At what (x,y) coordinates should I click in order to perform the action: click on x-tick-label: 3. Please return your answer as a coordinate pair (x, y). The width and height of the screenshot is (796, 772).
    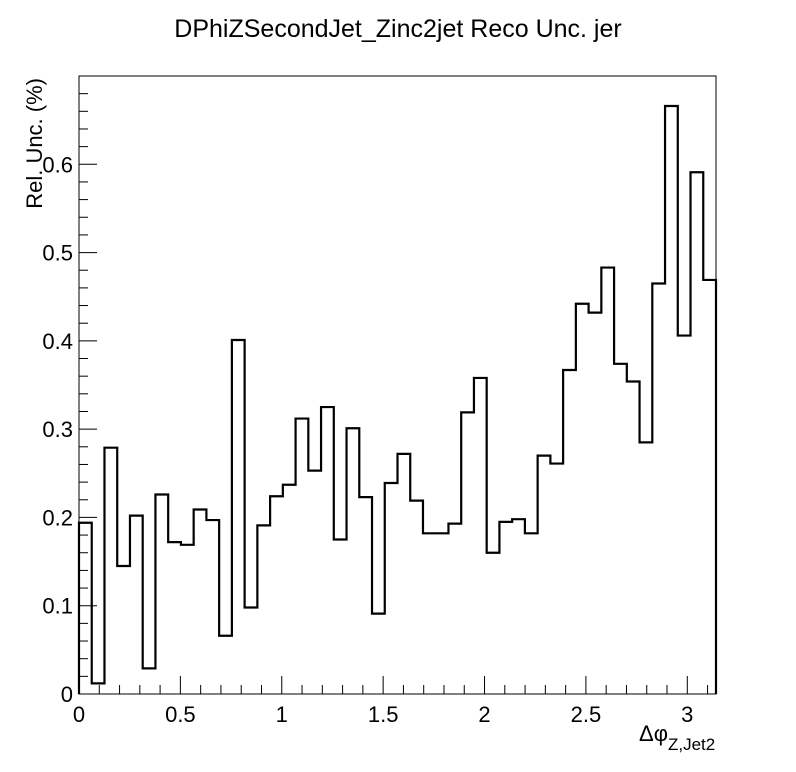
    Looking at the image, I should click on (687, 714).